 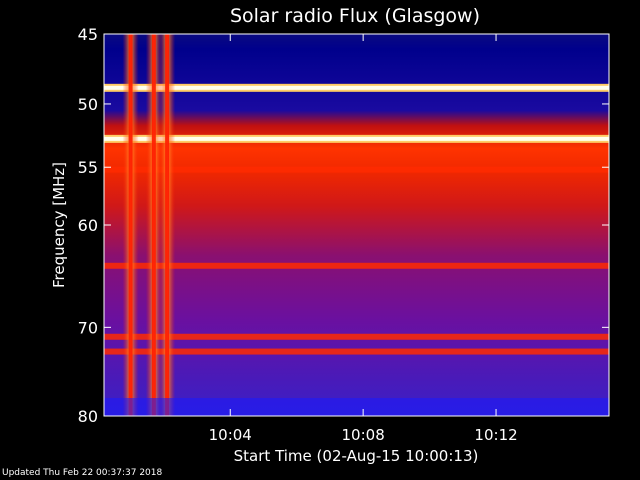 What do you see at coordinates (59, 225) in the screenshot?
I see `y-axis-label: Frequency [MHz]` at bounding box center [59, 225].